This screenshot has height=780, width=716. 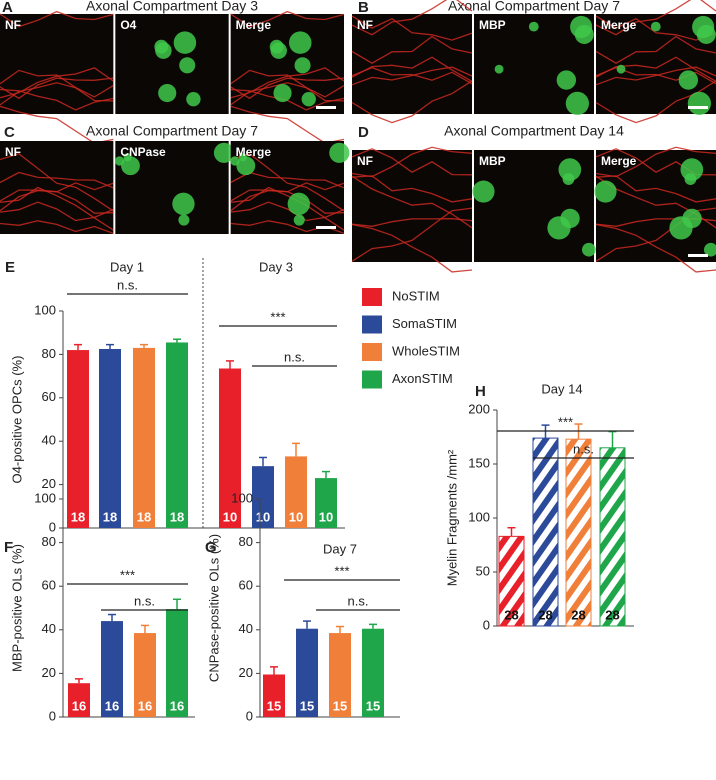 I want to click on y-tick-label: 40, so click(x=49, y=440).